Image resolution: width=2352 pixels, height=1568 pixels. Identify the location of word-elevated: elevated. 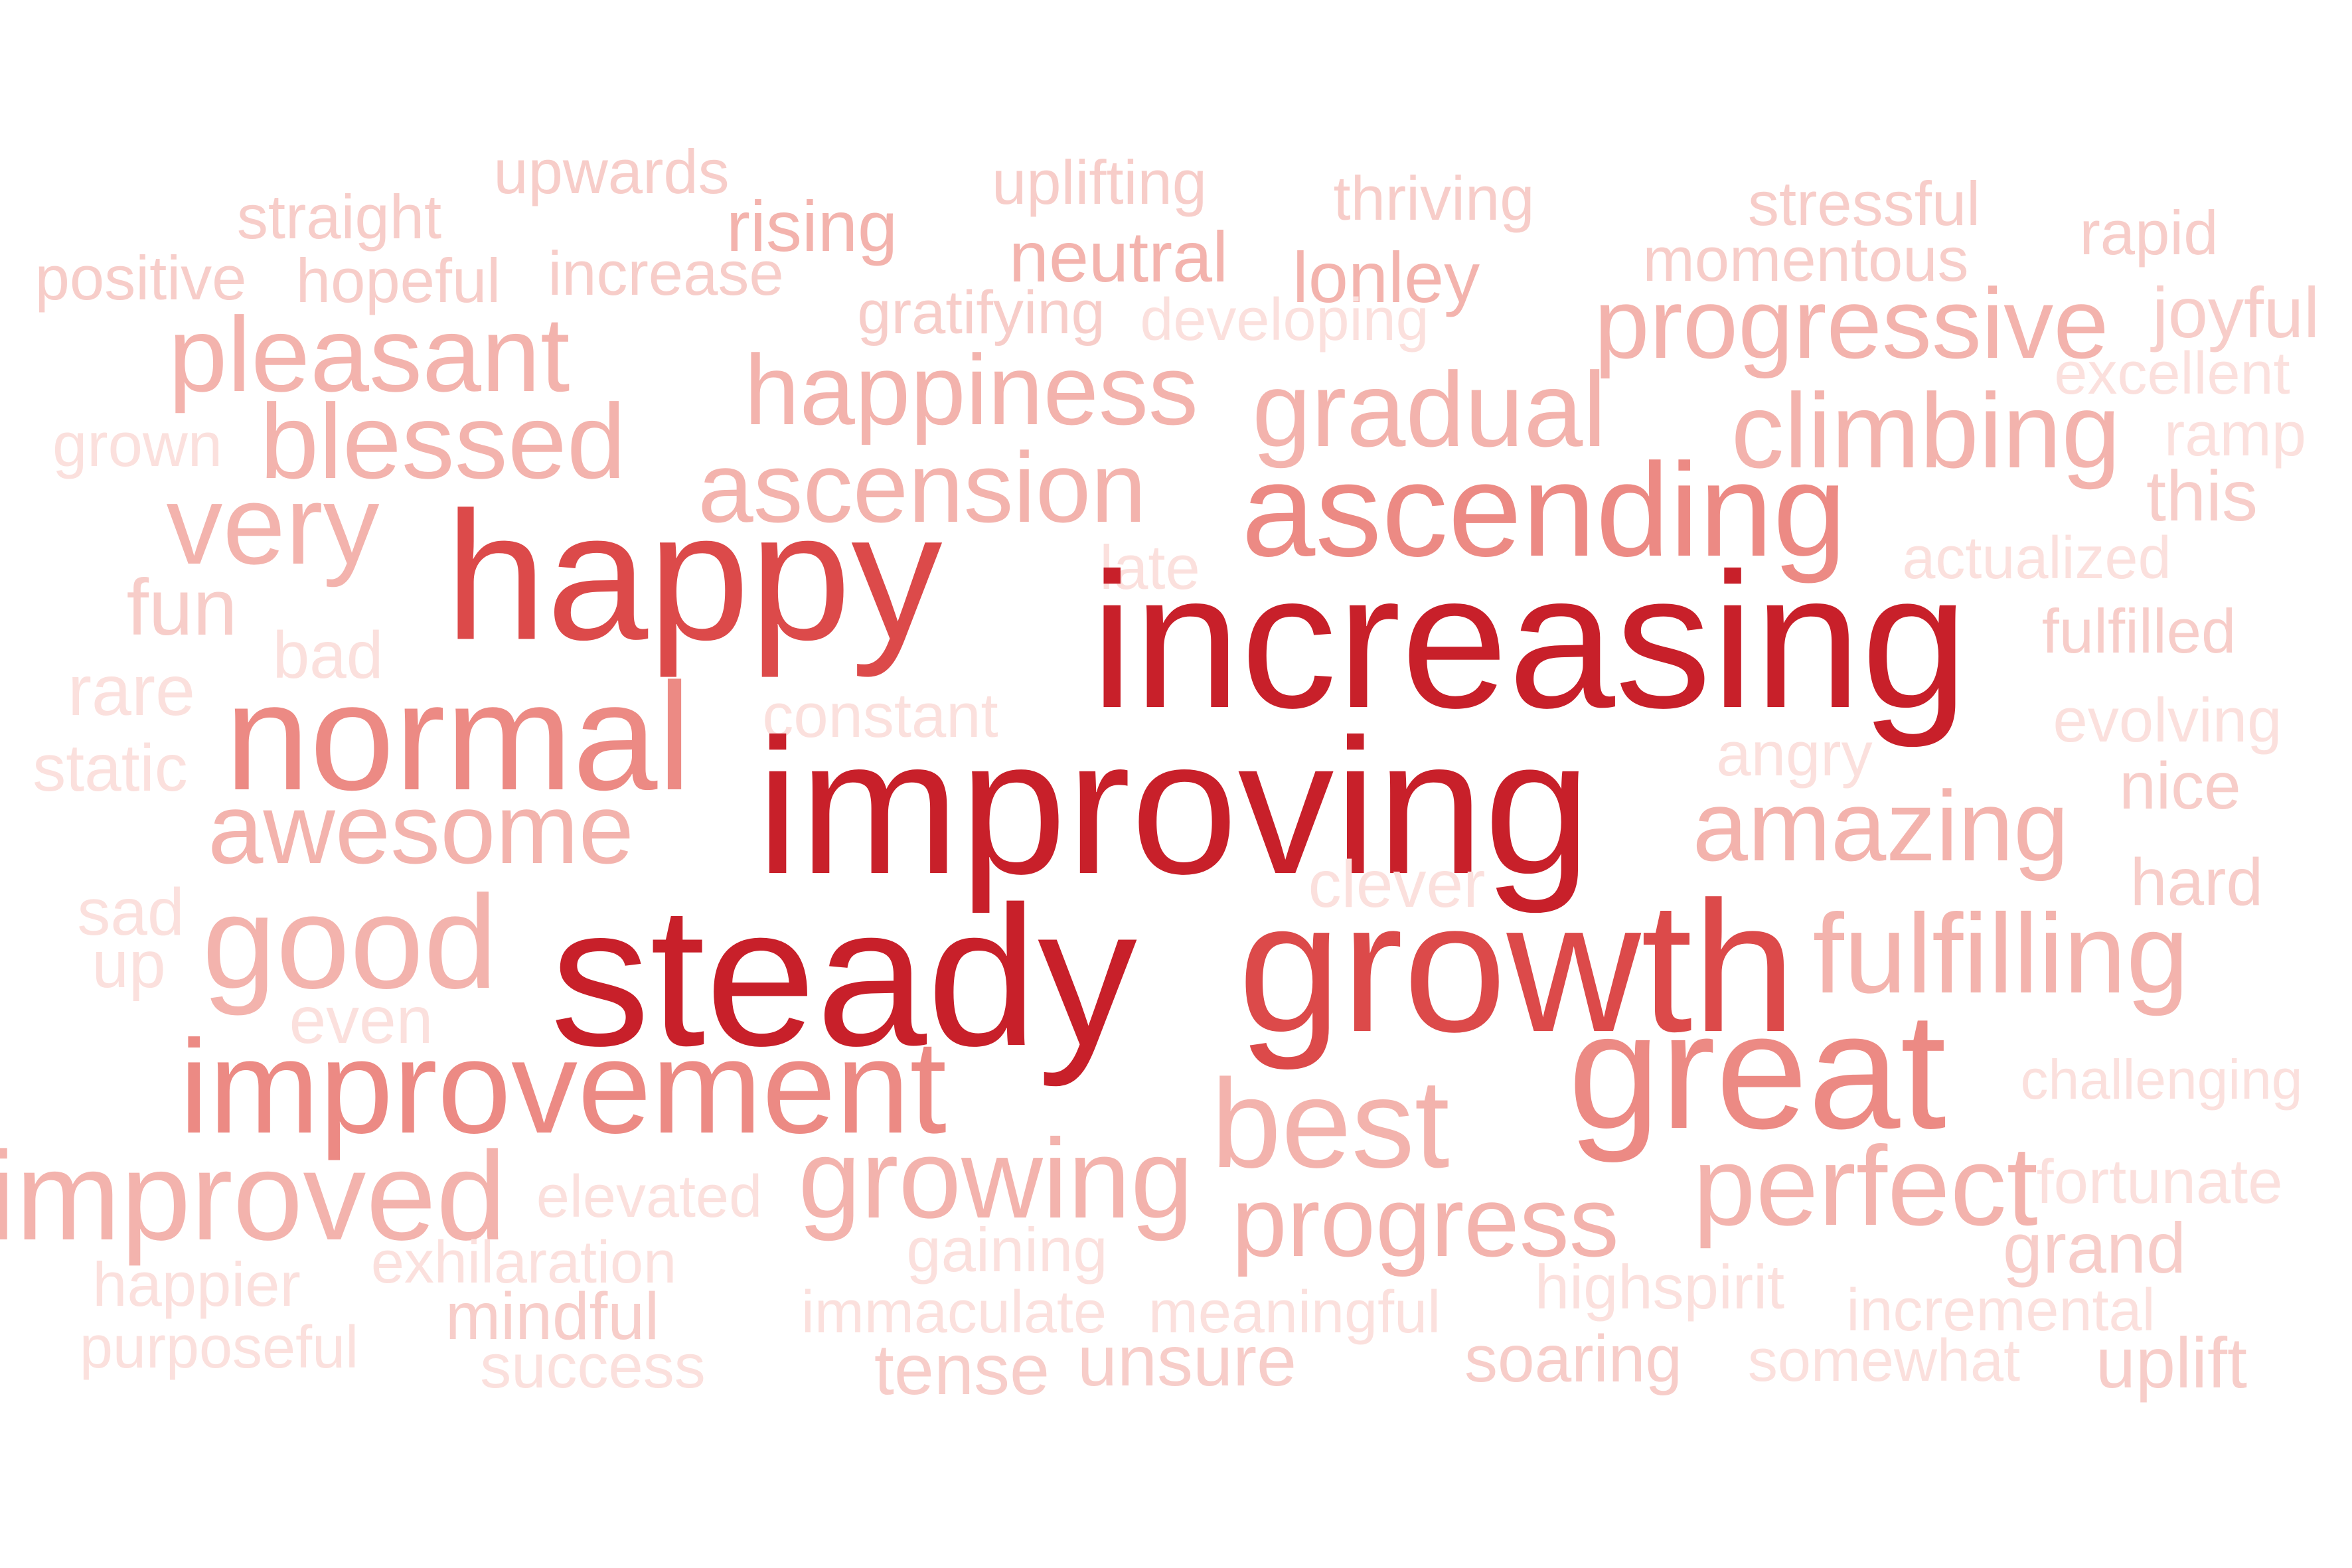
(650, 1197).